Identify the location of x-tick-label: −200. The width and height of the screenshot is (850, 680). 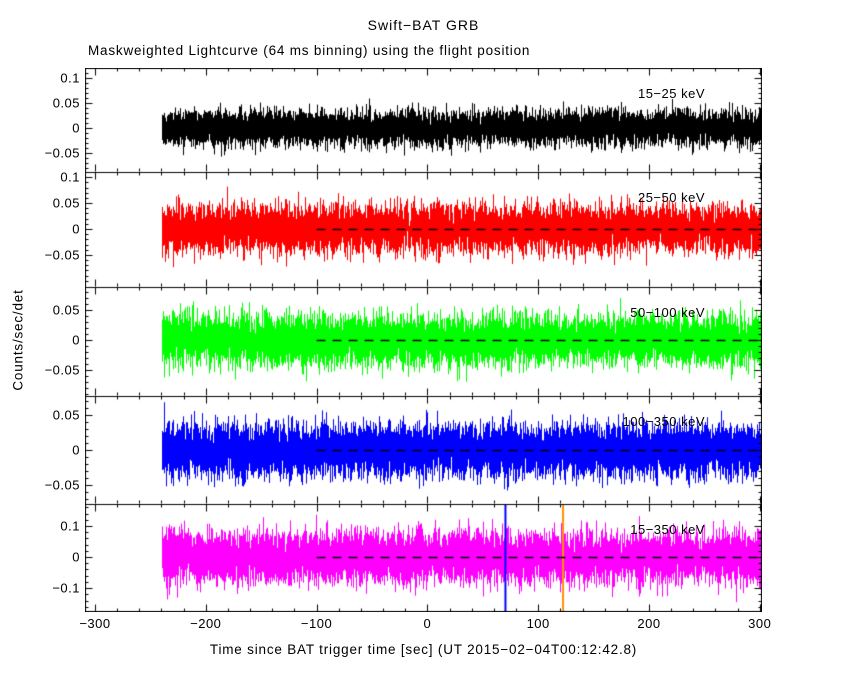
(206, 623).